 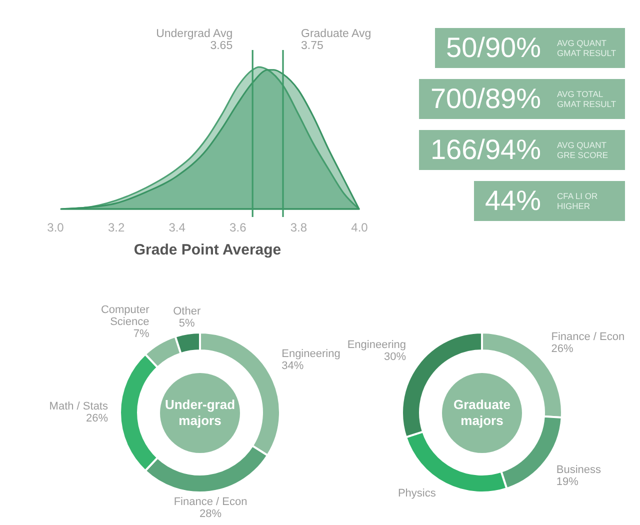 What do you see at coordinates (530, 48) in the screenshot?
I see `stat-card: 50/90% AVG QUANT GMAT RESULT` at bounding box center [530, 48].